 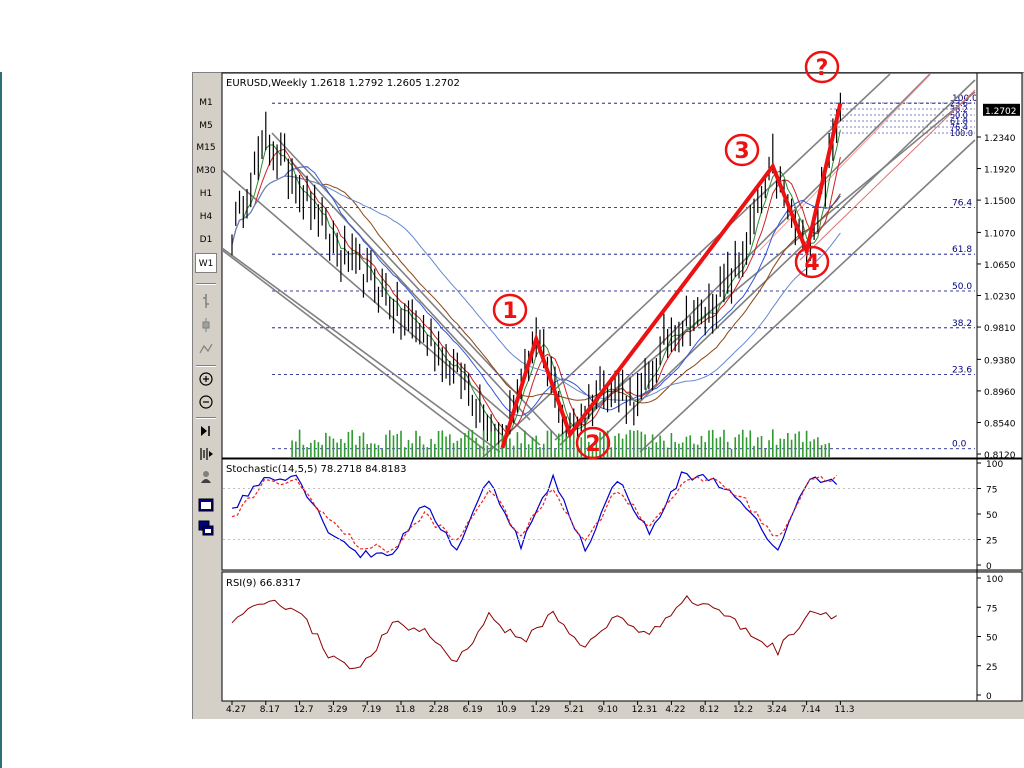 I want to click on timeframe-m30-button: M30, so click(x=206, y=171).